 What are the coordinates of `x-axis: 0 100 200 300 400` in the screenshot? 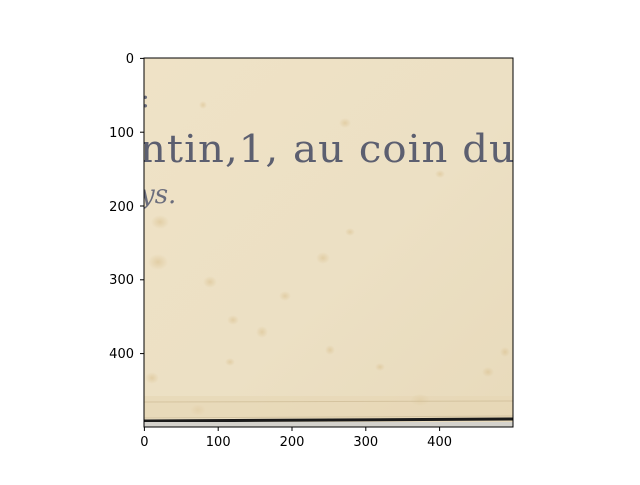 It's located at (296, 438).